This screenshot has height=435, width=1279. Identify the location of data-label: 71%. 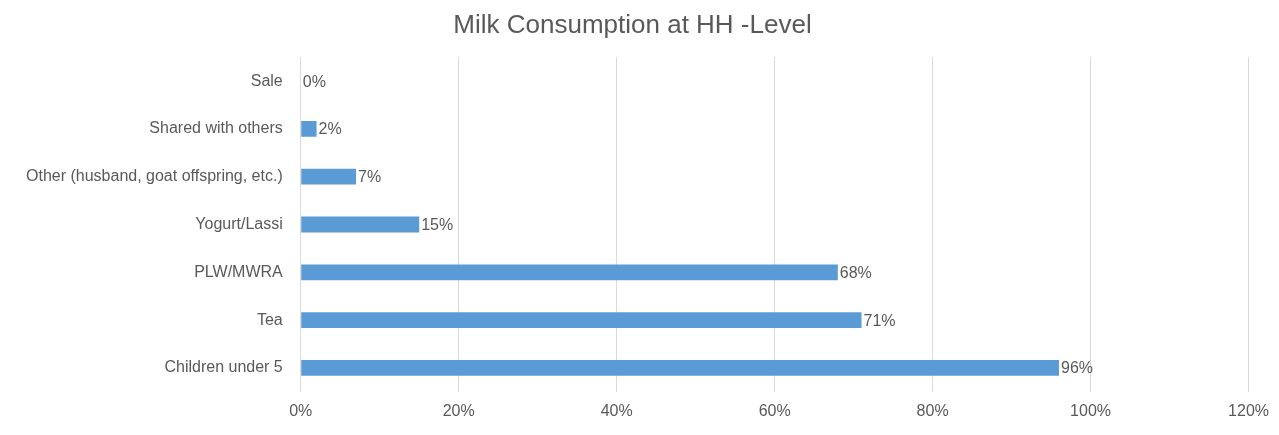
(879, 320).